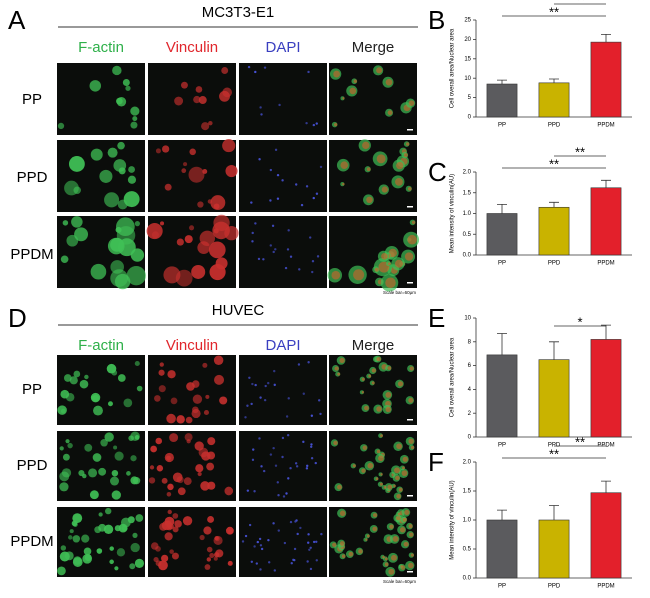 The width and height of the screenshot is (650, 598). I want to click on y-tick-label: 20, so click(467, 40).